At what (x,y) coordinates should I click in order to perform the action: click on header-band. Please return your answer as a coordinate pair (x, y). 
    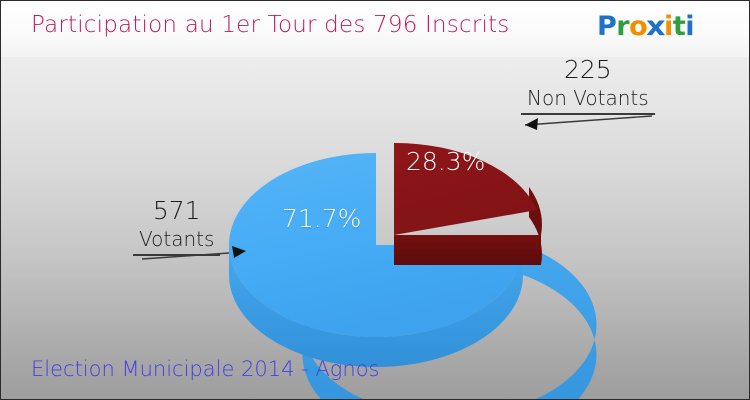
    Looking at the image, I should click on (375, 29).